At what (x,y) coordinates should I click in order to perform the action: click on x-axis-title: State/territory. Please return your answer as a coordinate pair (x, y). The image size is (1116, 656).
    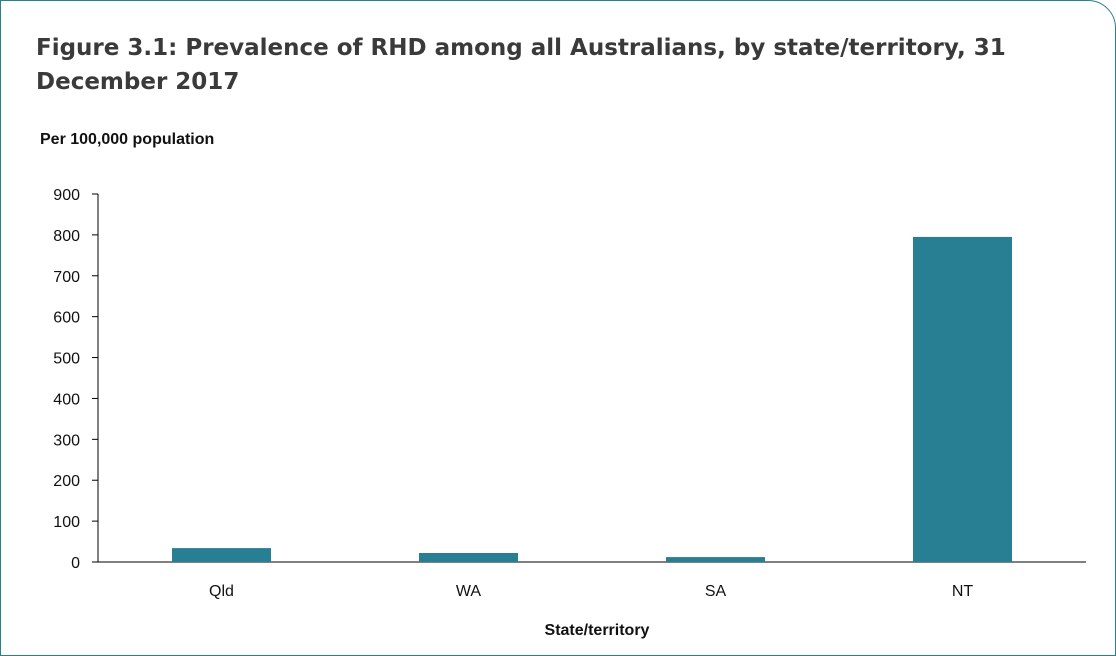
    Looking at the image, I should click on (597, 630).